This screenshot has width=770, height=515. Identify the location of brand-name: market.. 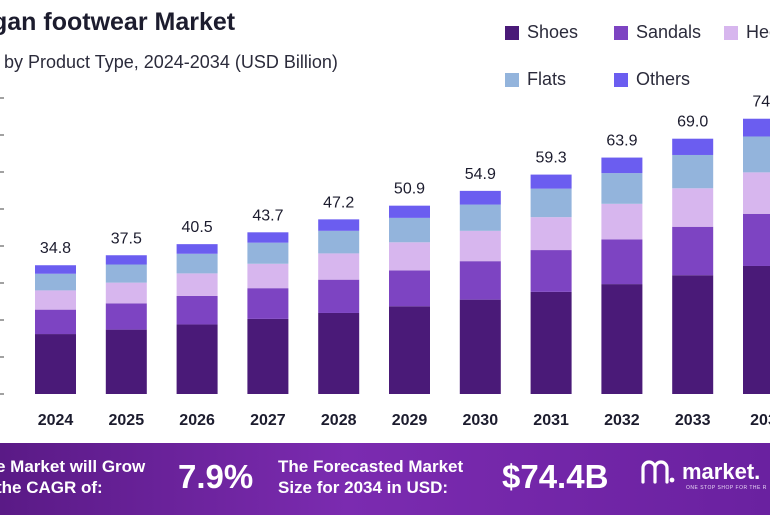
(721, 471).